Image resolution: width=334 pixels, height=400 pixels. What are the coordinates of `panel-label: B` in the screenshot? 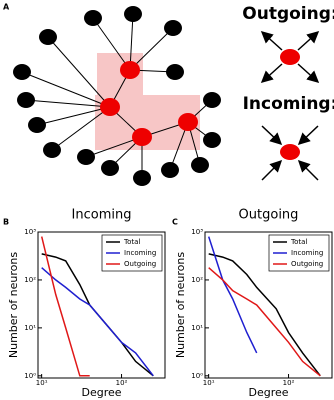 It's located at (6, 222).